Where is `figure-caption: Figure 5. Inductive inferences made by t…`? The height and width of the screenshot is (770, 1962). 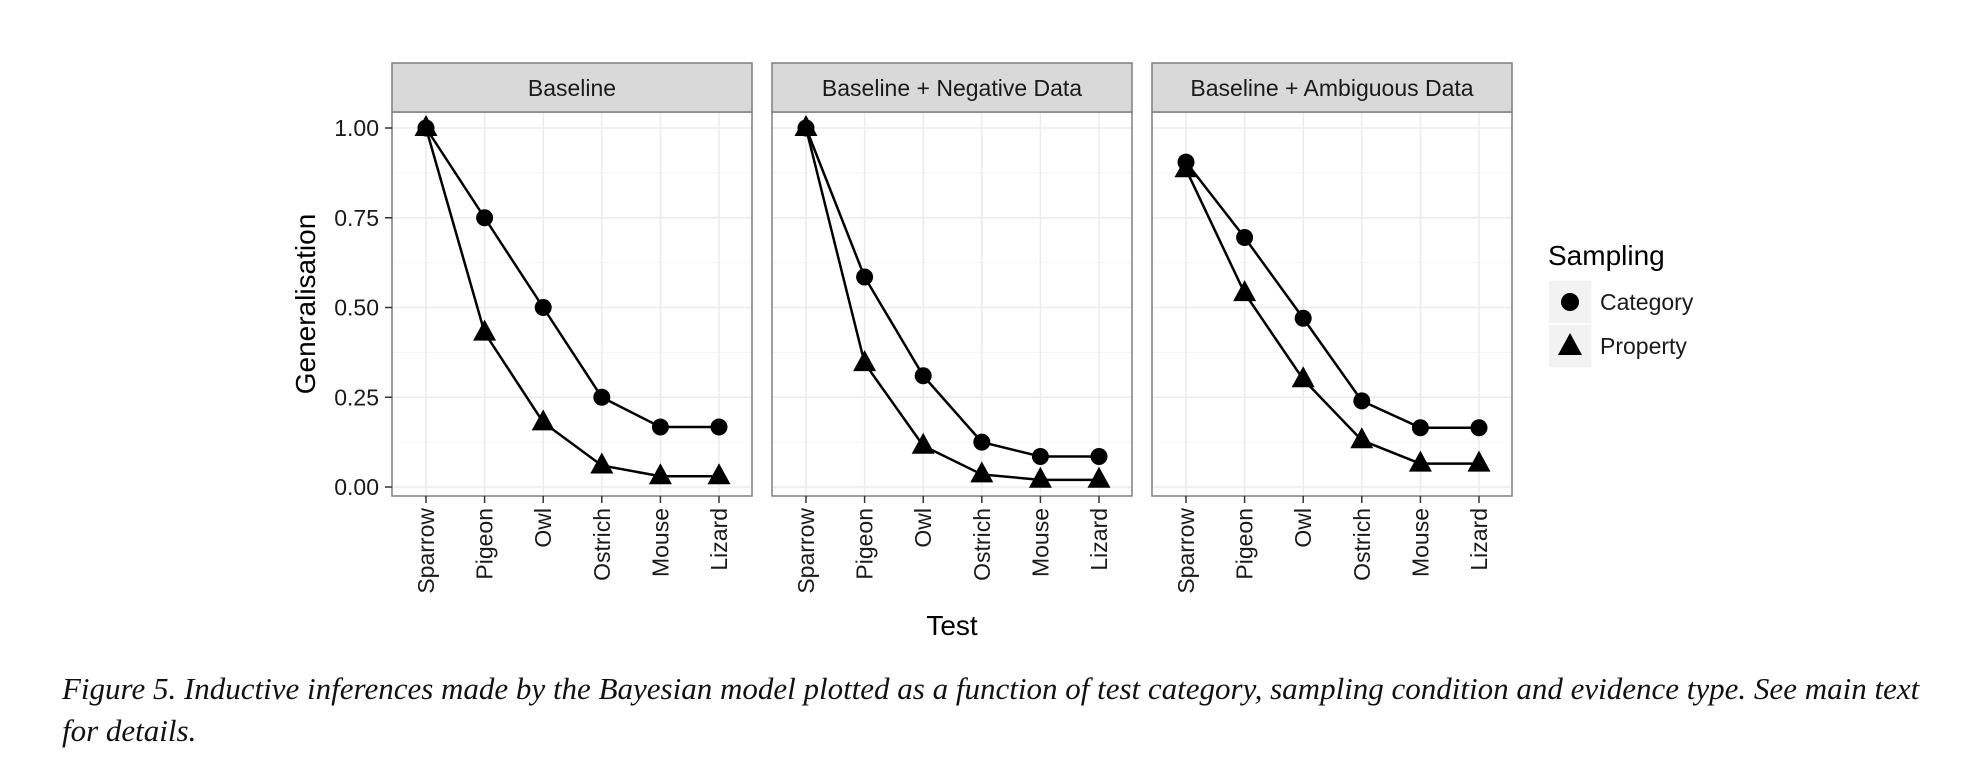
figure-caption: Figure 5. Inductive inferences made by t… is located at coordinates (991, 709).